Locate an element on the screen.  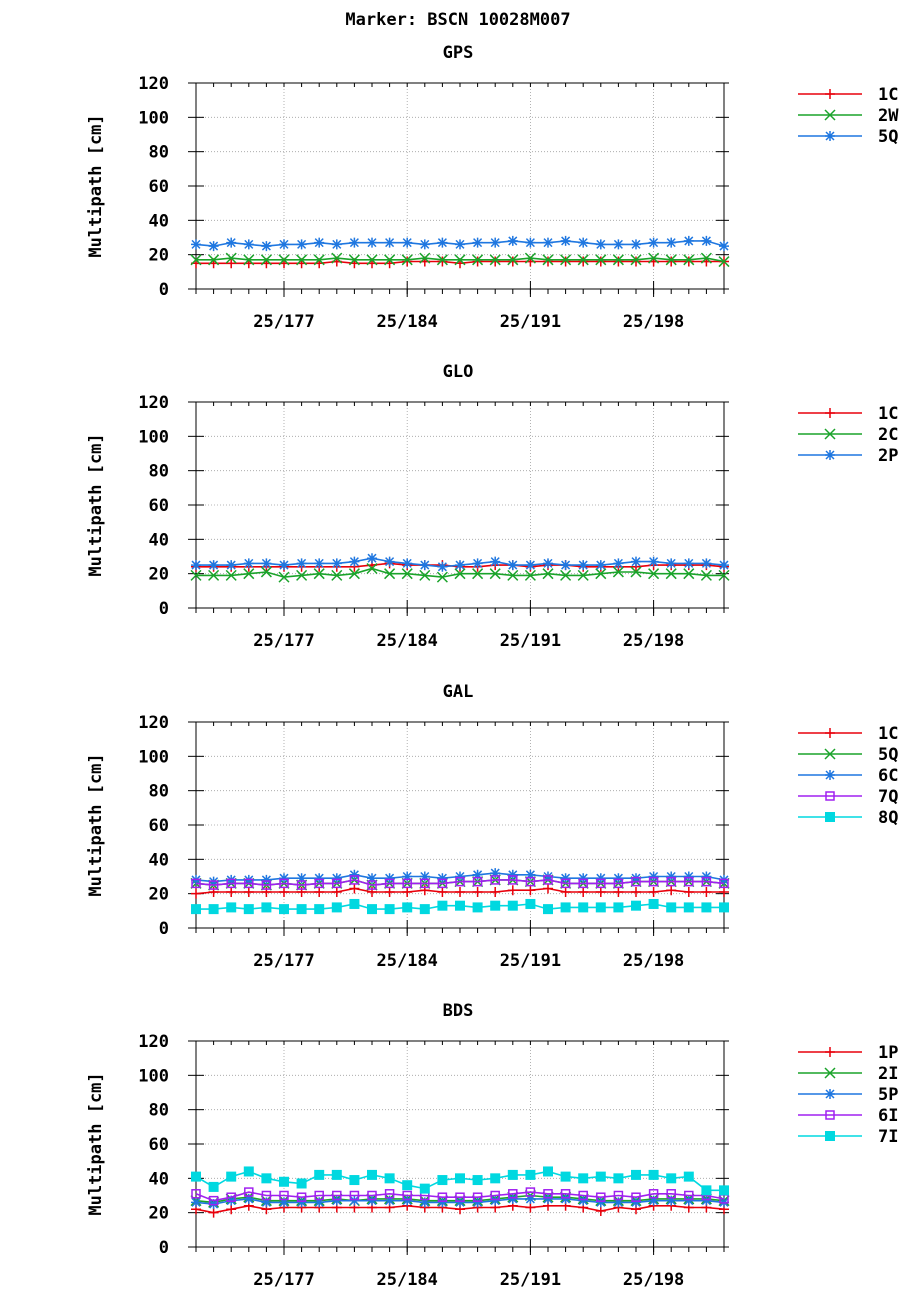
series-7q is located at coordinates (460, 882).